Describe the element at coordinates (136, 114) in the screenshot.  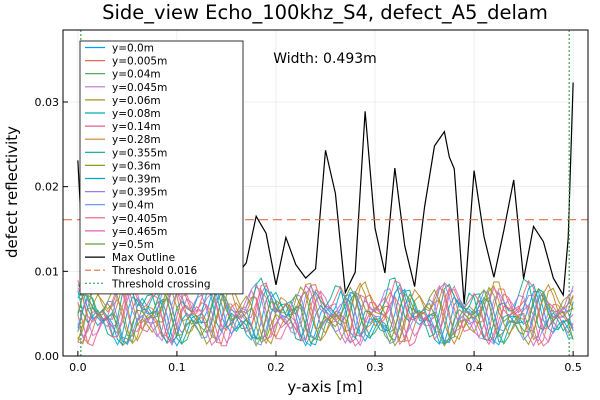
I see `legend-label: y=0.08m` at that location.